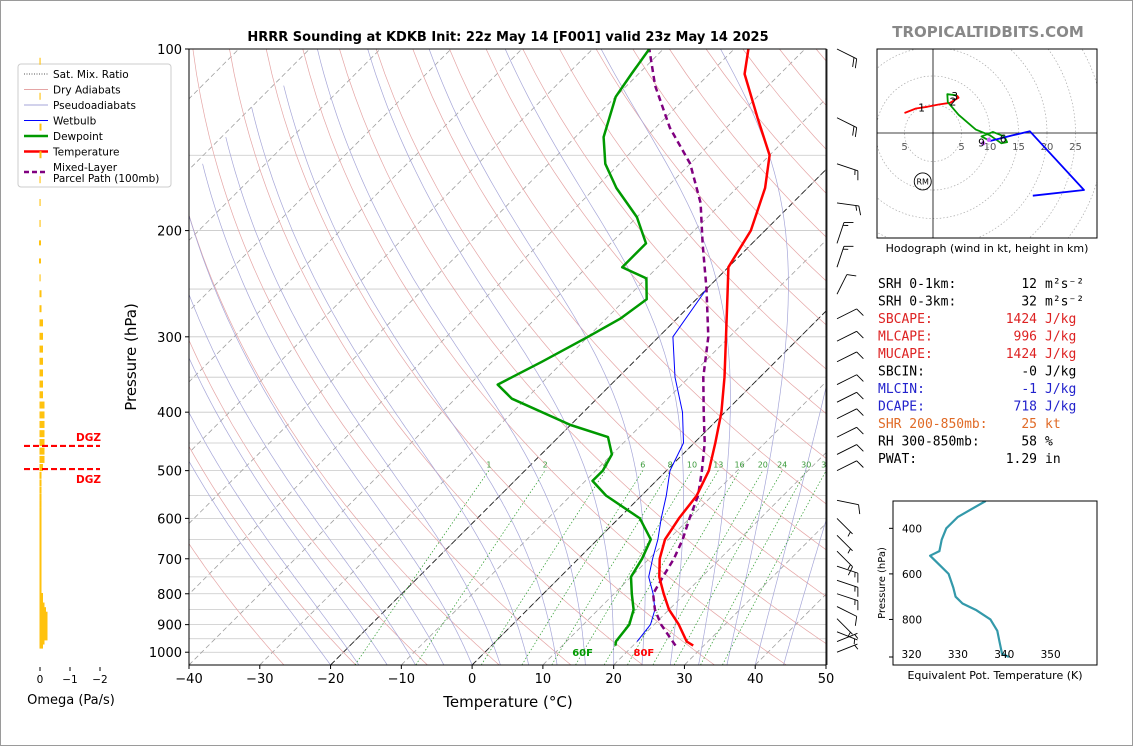 The image size is (1134, 750). Describe the element at coordinates (763, 465) in the screenshot. I see `mixing-ratio-label: 20` at that location.